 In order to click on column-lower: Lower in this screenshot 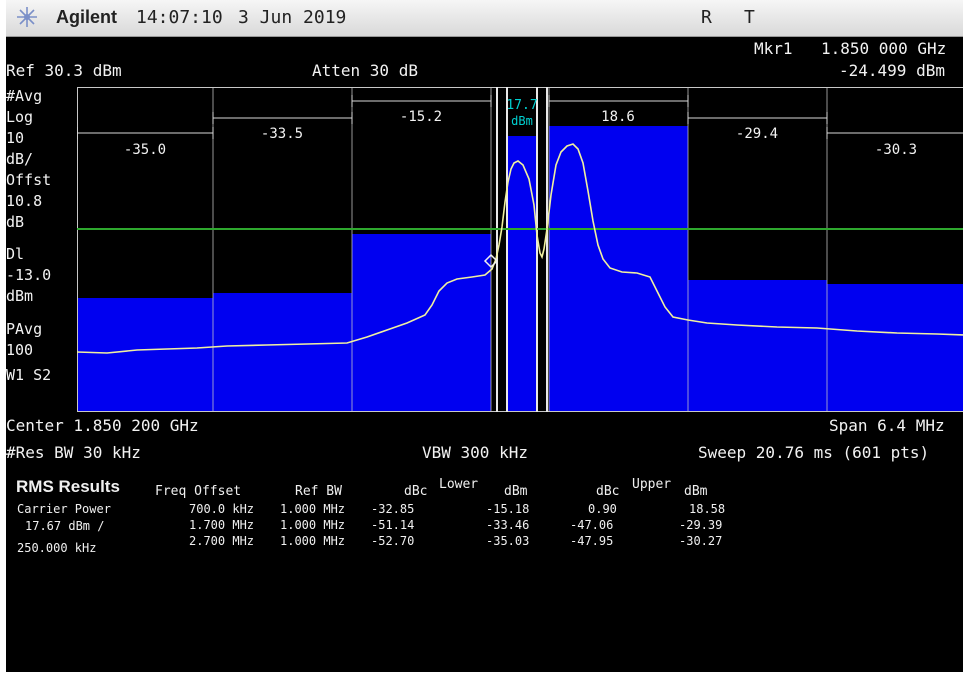, I will do `click(459, 484)`.